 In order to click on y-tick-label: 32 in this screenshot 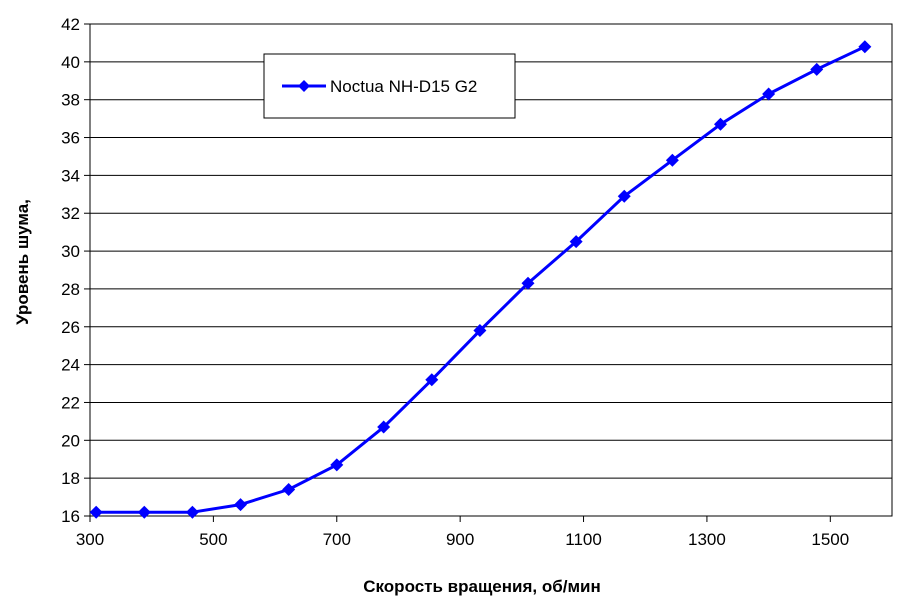, I will do `click(70, 213)`.